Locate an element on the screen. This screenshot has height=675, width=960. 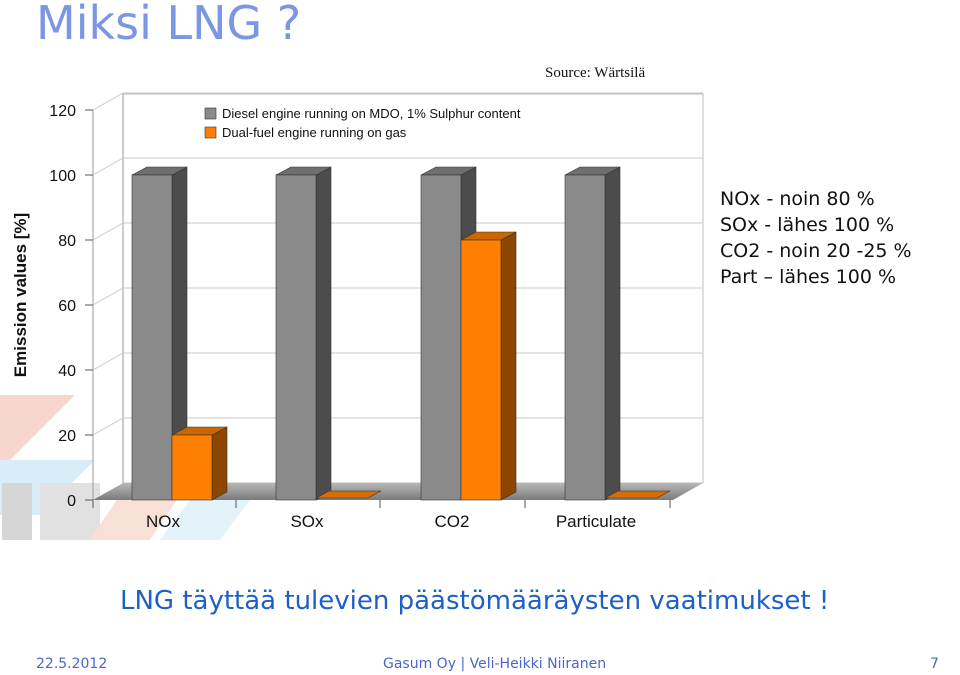
slide-title: Miksi LNG ? is located at coordinates (169, 25).